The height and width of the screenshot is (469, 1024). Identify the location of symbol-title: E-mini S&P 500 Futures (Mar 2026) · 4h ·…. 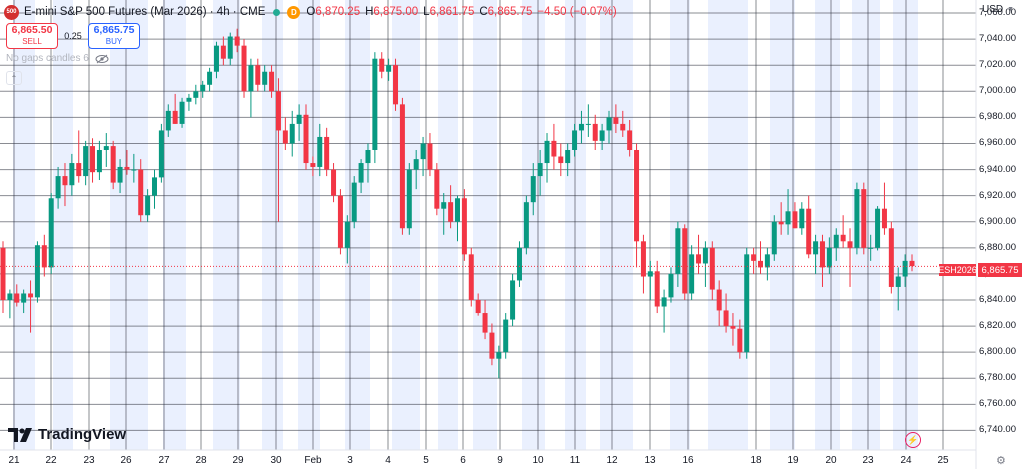
(145, 12).